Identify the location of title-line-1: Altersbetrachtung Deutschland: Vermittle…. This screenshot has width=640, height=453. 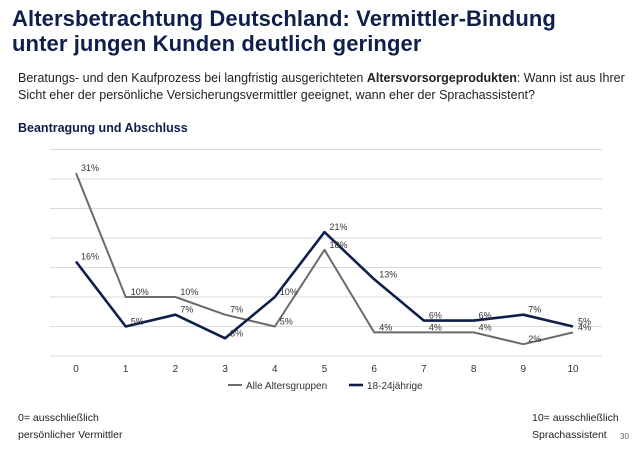
(284, 18).